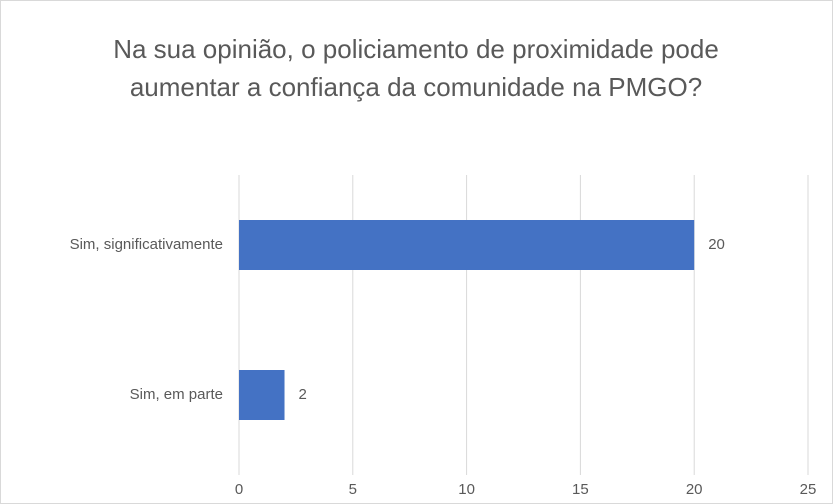  Describe the element at coordinates (176, 394) in the screenshot. I see `y-tick-label: Sim, em parte` at that location.